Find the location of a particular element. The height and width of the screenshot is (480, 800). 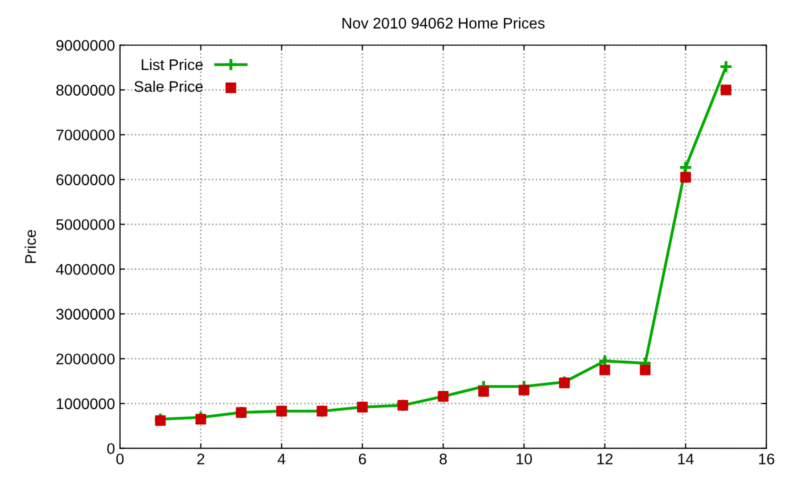

y-tick-label: 5000000 is located at coordinates (85, 224).